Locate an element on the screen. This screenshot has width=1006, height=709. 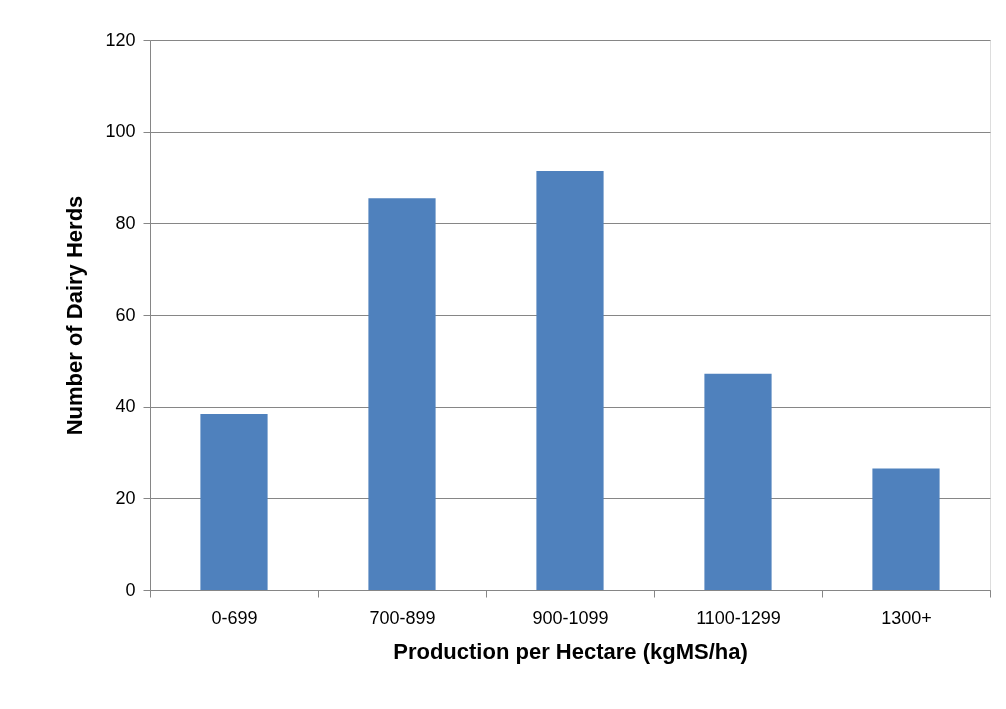
y-tick-label: 60 is located at coordinates (125, 314).